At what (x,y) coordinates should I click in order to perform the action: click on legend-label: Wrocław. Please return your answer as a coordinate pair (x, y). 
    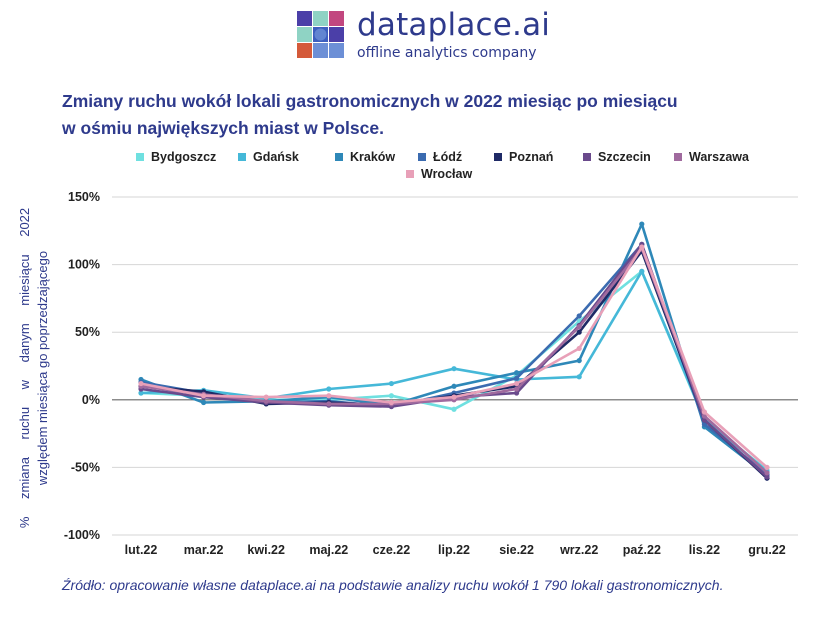
    Looking at the image, I should click on (447, 174).